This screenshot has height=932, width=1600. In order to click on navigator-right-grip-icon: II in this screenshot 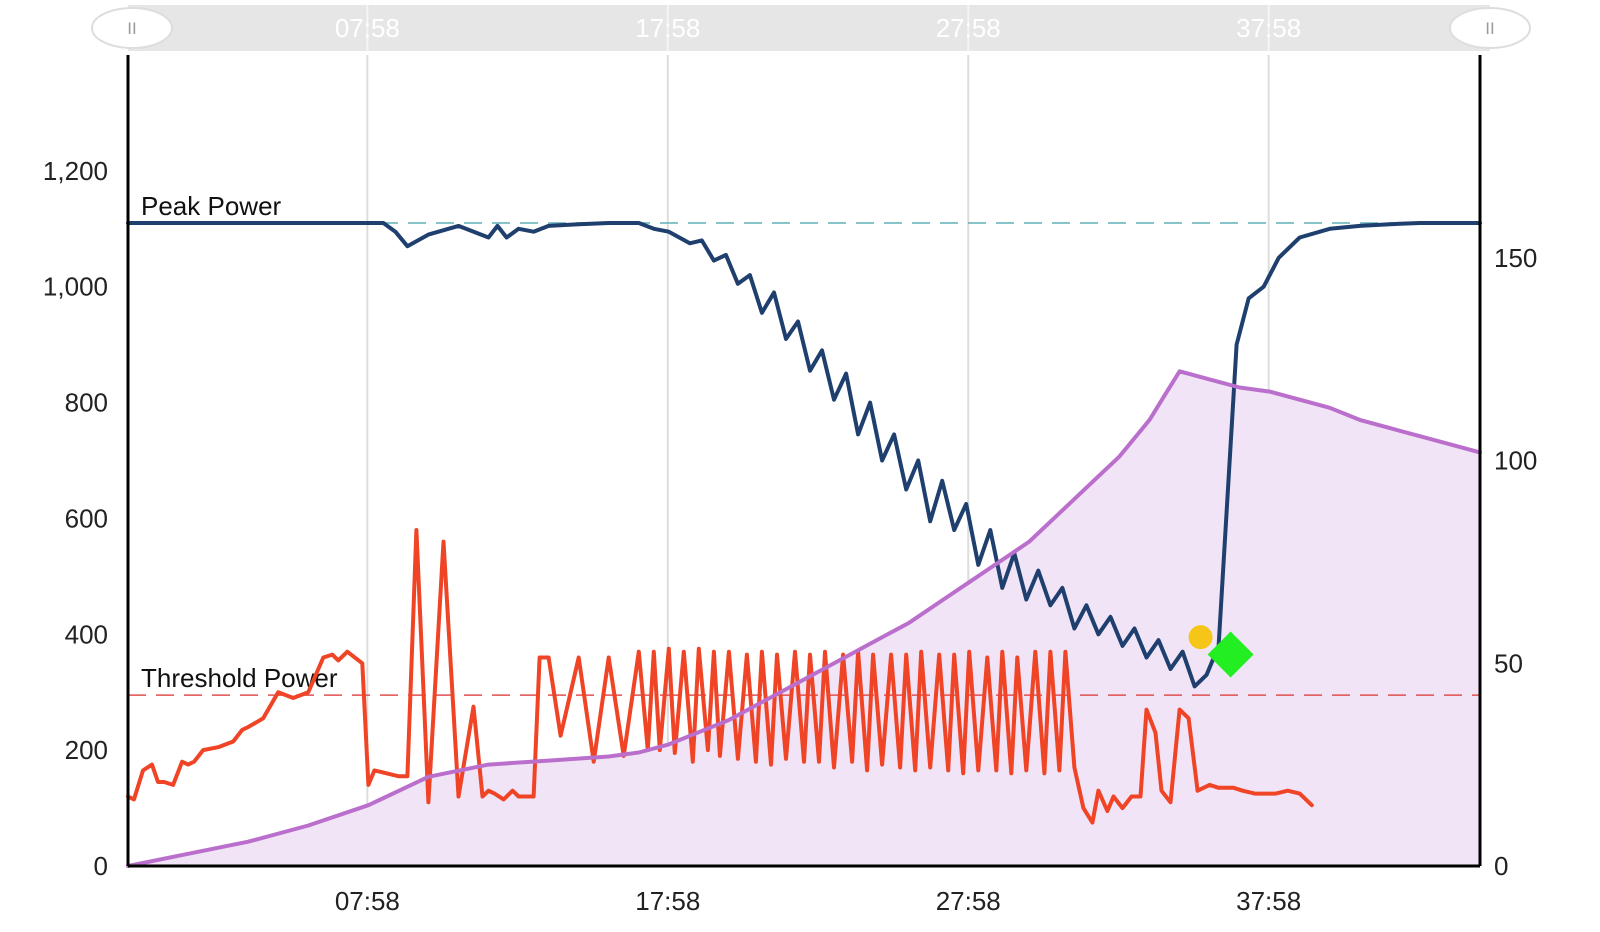, I will do `click(1489, 28)`.